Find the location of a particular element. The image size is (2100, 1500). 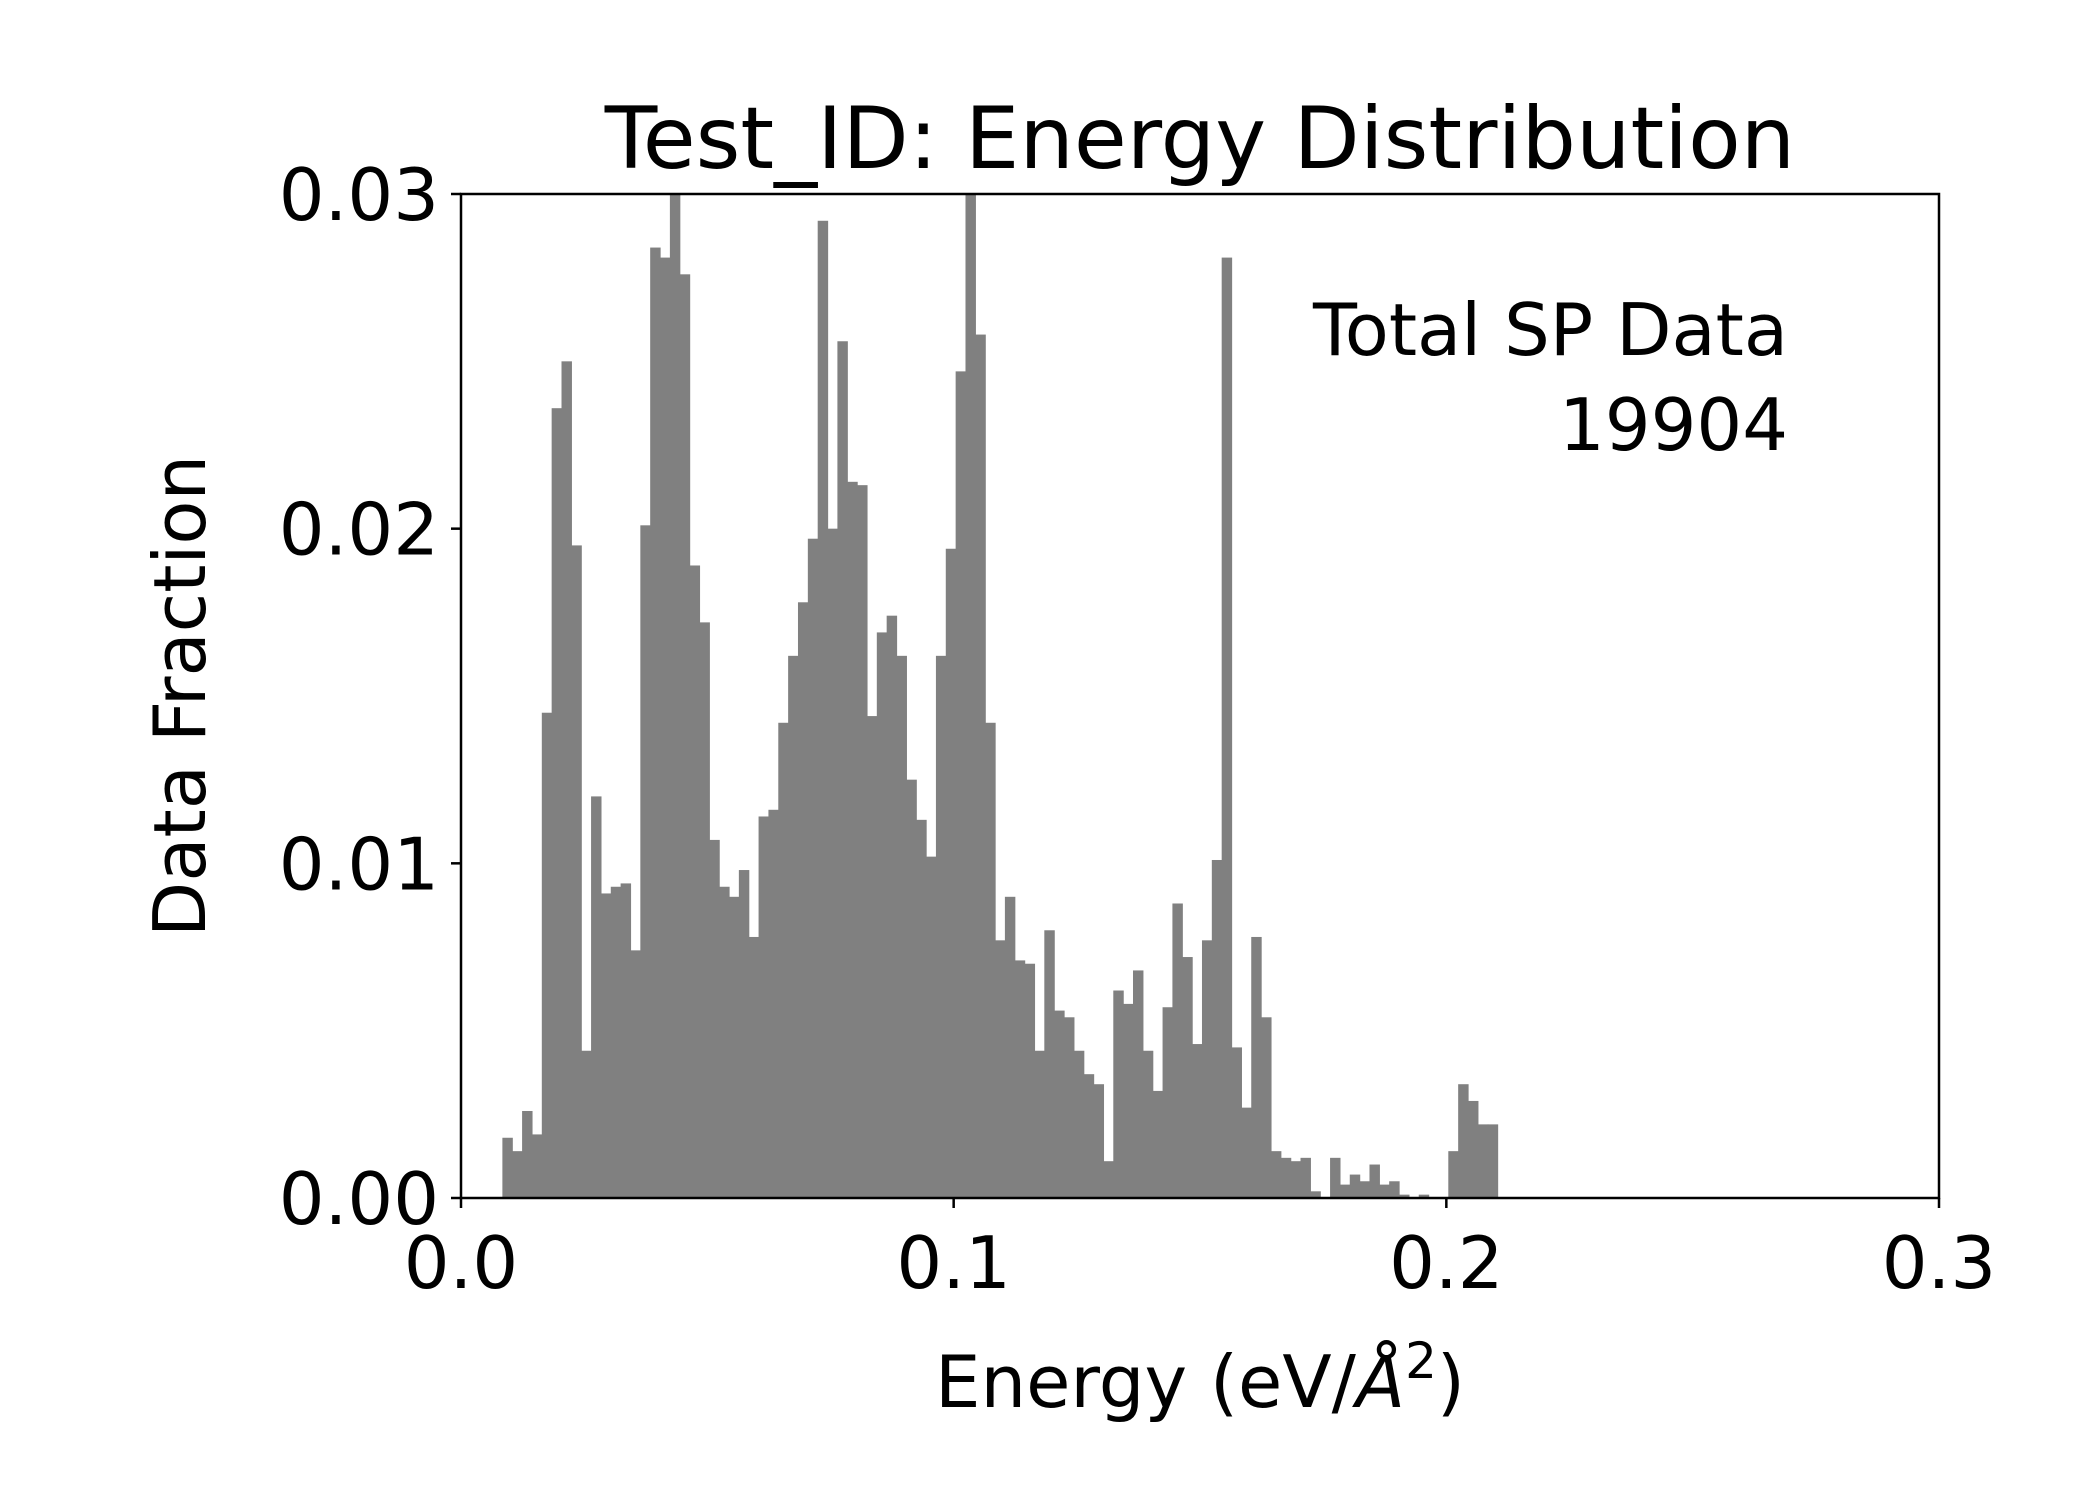

x-axis-label: Energy (eV/Å2) is located at coordinates (1200, 1378).